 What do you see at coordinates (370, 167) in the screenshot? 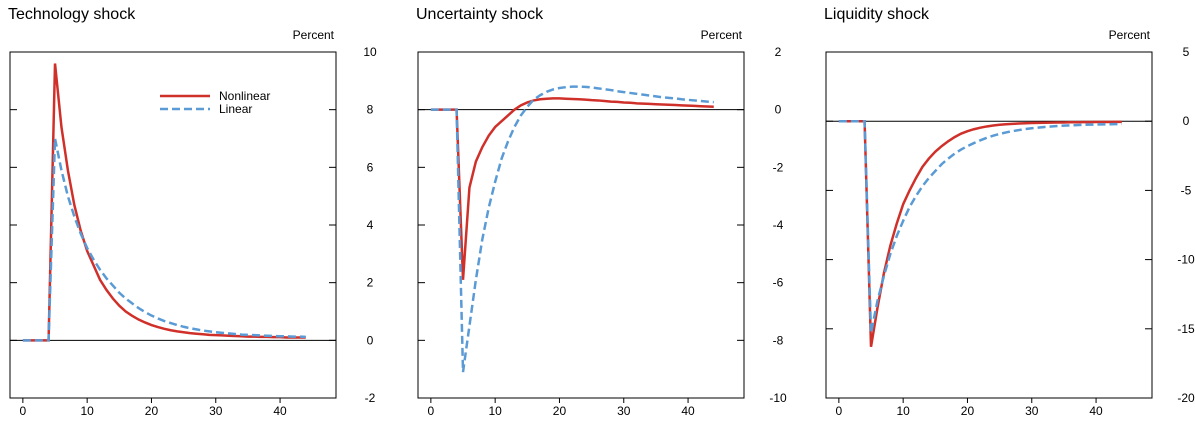
I see `y-tick-label: 6` at bounding box center [370, 167].